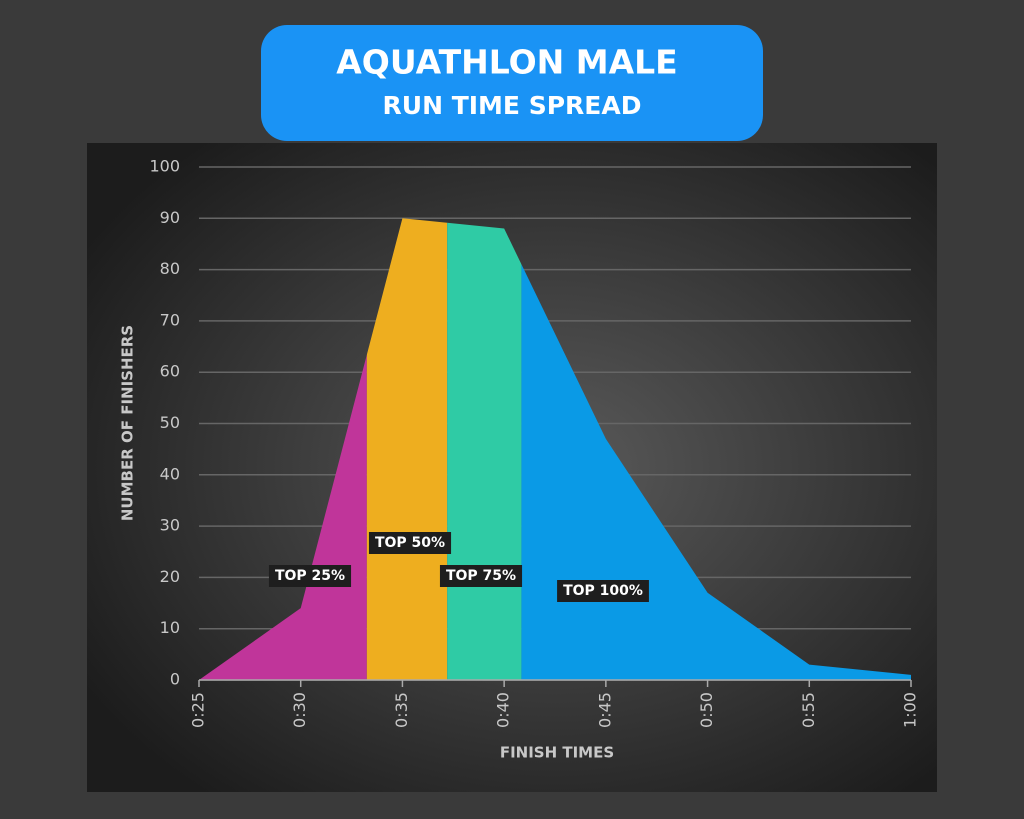  I want to click on chart-subtitle: RUN TIME SPREAD, so click(512, 105).